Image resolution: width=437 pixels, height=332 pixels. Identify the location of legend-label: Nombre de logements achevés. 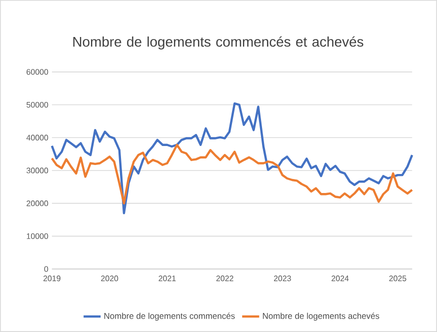
(321, 316).